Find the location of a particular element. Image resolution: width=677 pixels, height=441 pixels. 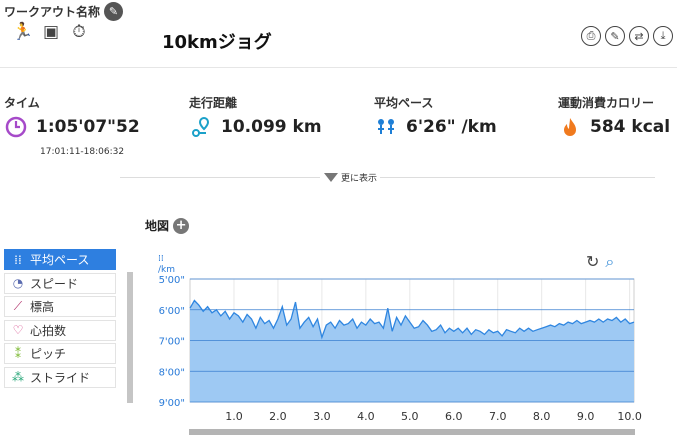

stat-distance-value: 10.099 km is located at coordinates (271, 127).